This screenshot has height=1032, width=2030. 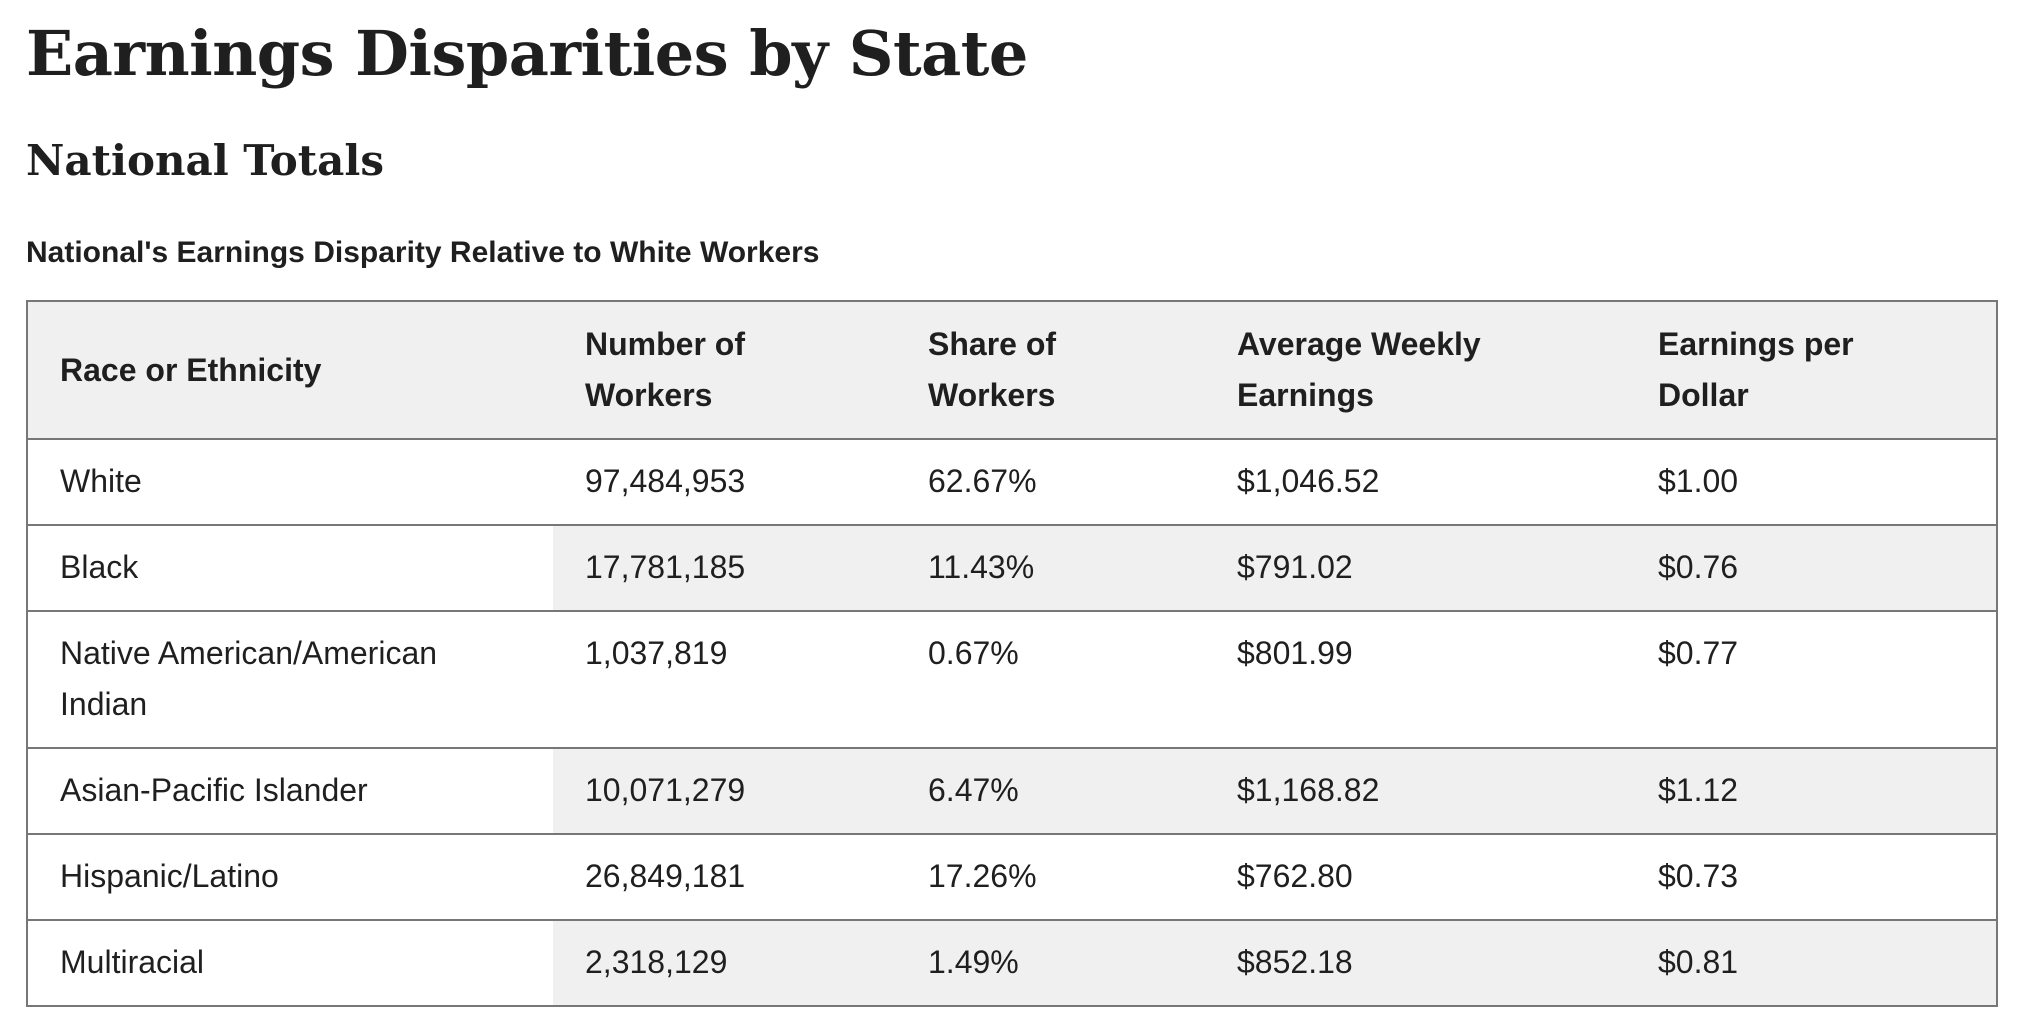 What do you see at coordinates (724, 790) in the screenshot?
I see `cell-workers: 10,071,279` at bounding box center [724, 790].